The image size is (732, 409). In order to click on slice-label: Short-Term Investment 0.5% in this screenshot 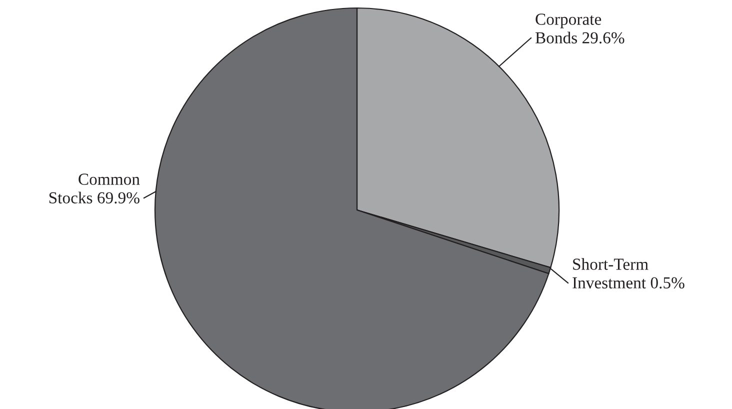, I will do `click(628, 273)`.